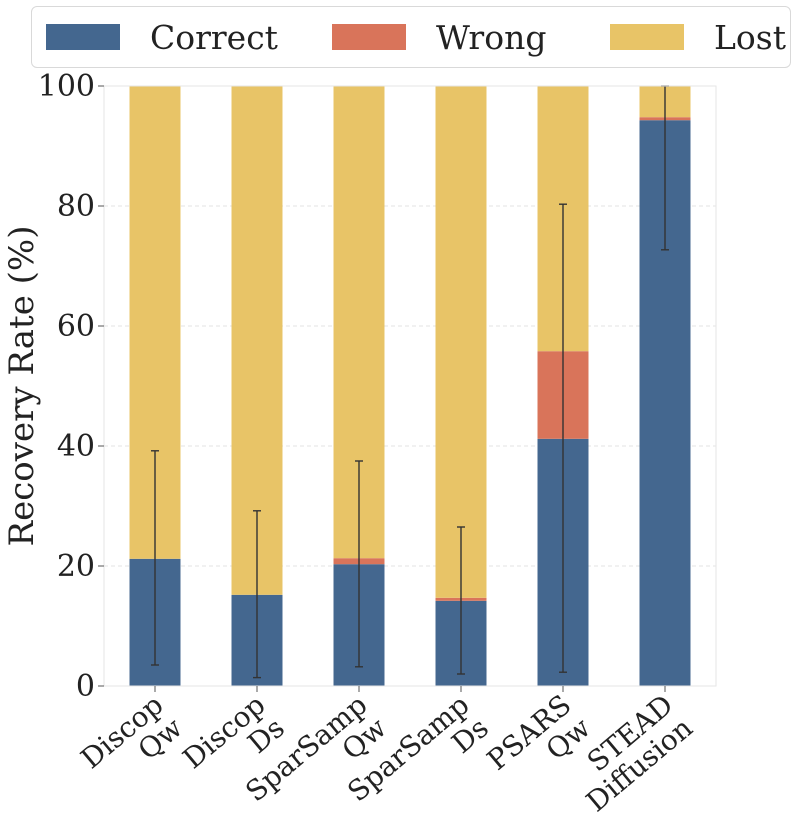 The width and height of the screenshot is (799, 833). I want to click on y-axis-ticks: 0 20 40 60 80 100, so click(71, 386).